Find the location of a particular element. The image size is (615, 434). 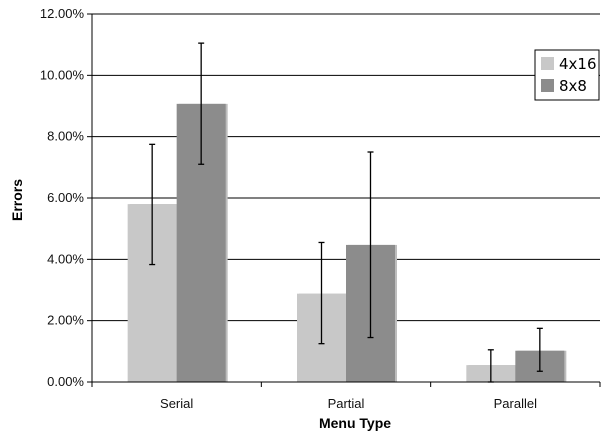

x-tick-label: Serial is located at coordinates (176, 403).